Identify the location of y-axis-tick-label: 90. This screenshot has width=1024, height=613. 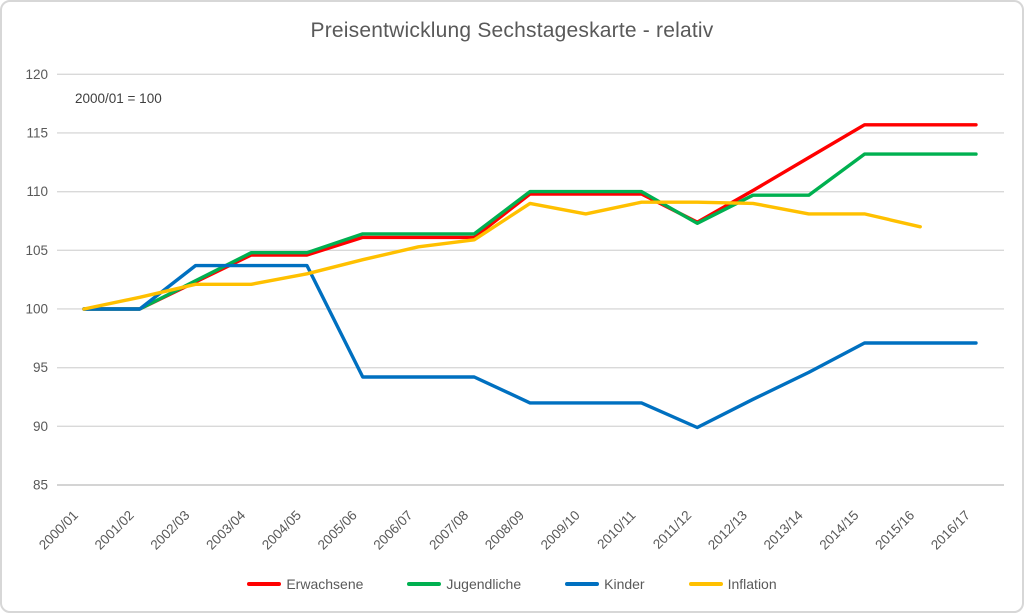
(40, 426).